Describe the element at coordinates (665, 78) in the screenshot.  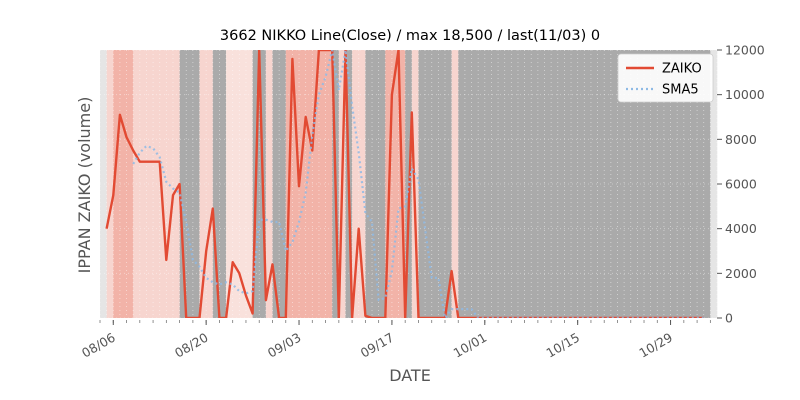
I see `legend: ZAIKO SMA5` at that location.